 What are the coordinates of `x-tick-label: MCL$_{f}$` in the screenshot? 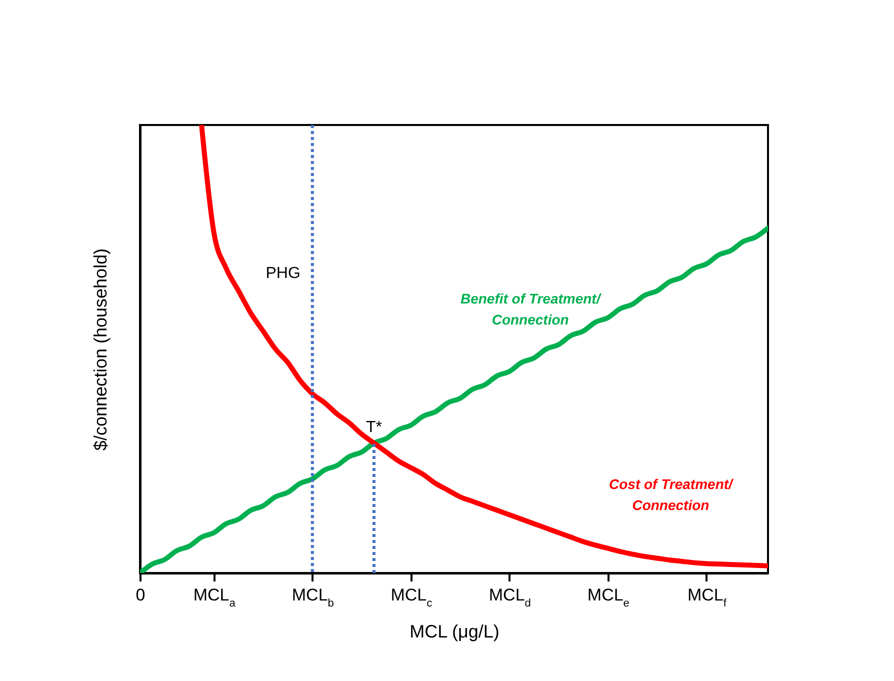 It's located at (707, 598).